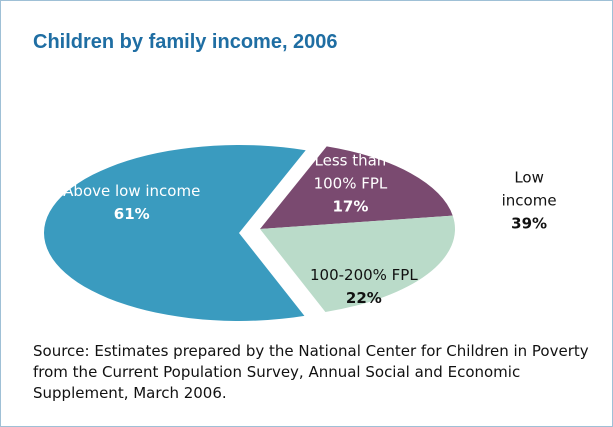  What do you see at coordinates (132, 190) in the screenshot?
I see `category-label: Above low income` at bounding box center [132, 190].